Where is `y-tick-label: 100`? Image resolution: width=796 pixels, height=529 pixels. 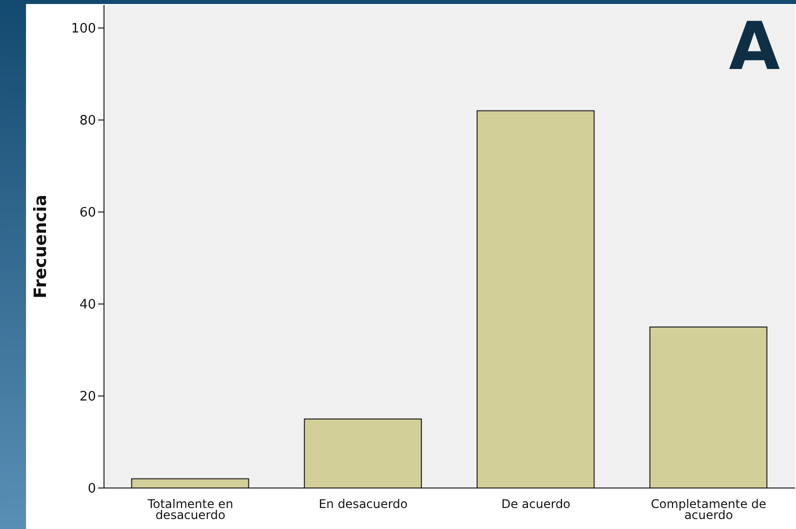 y-tick-label: 100 is located at coordinates (83, 29).